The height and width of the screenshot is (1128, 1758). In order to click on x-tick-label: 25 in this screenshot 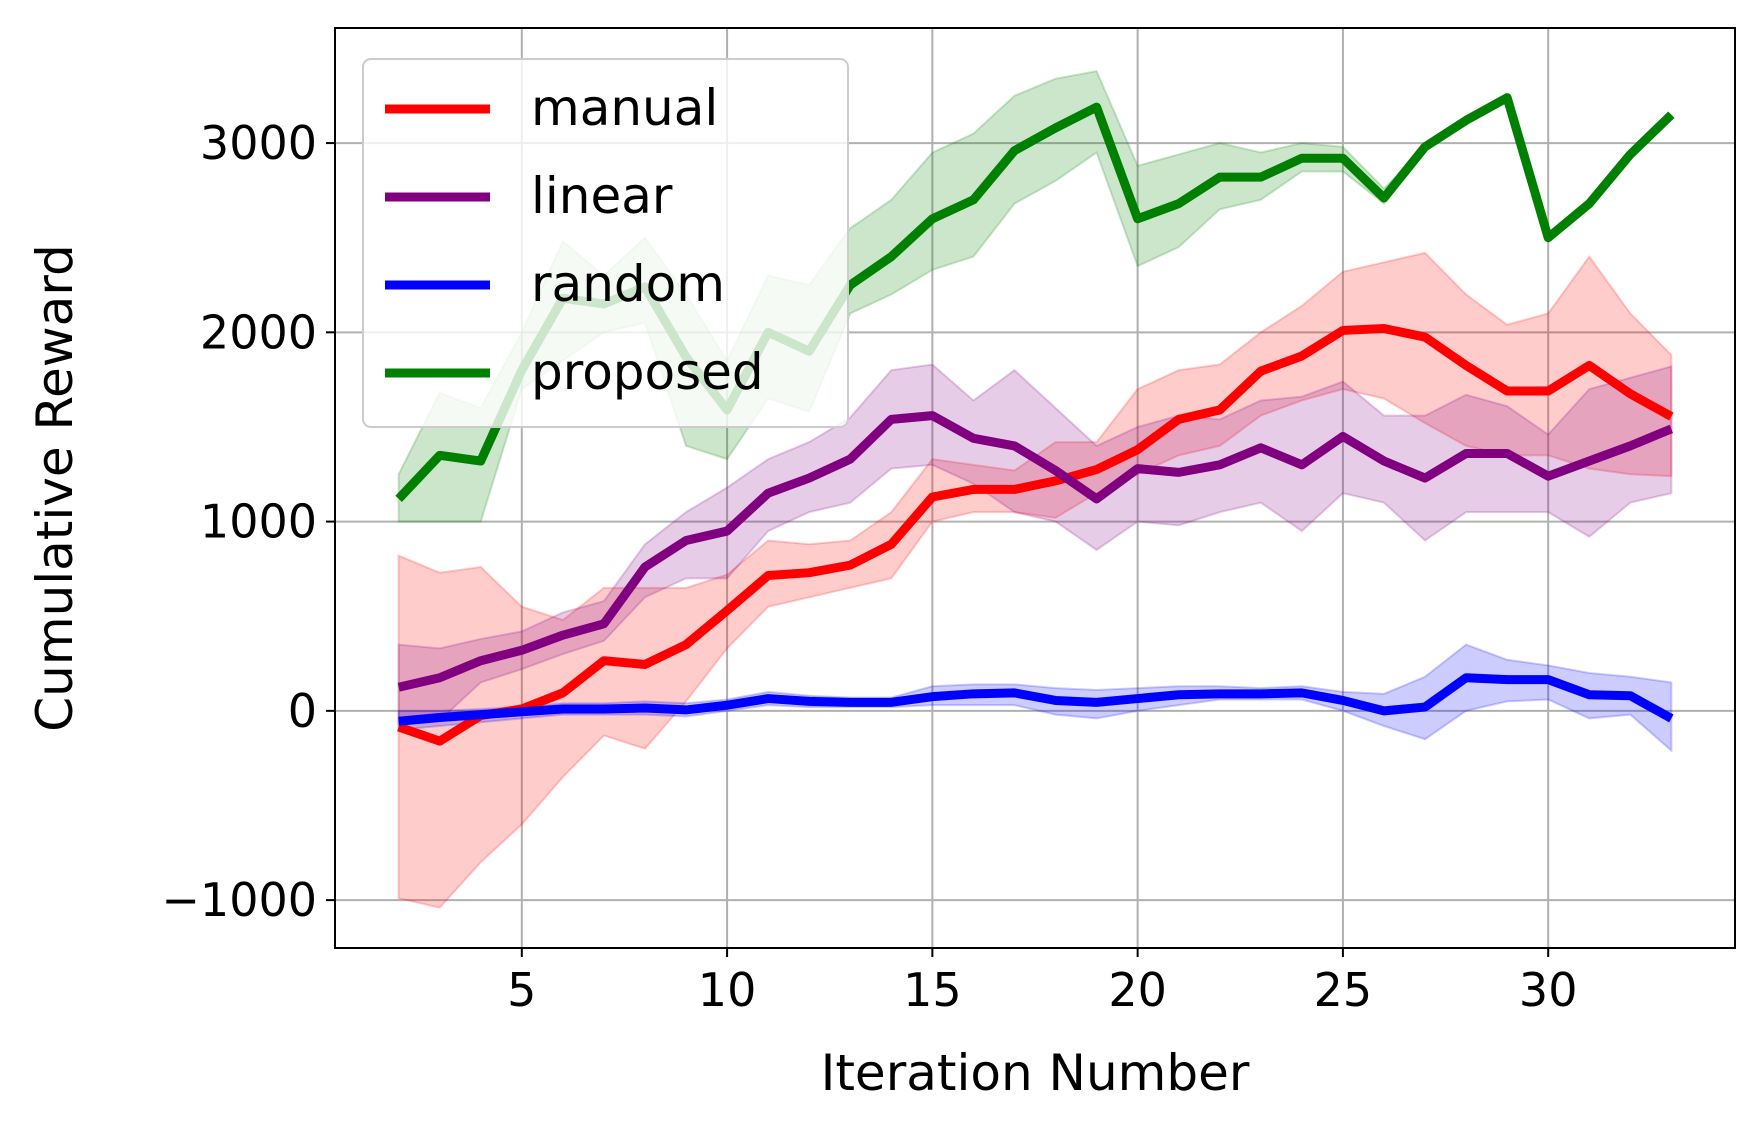, I will do `click(1343, 990)`.